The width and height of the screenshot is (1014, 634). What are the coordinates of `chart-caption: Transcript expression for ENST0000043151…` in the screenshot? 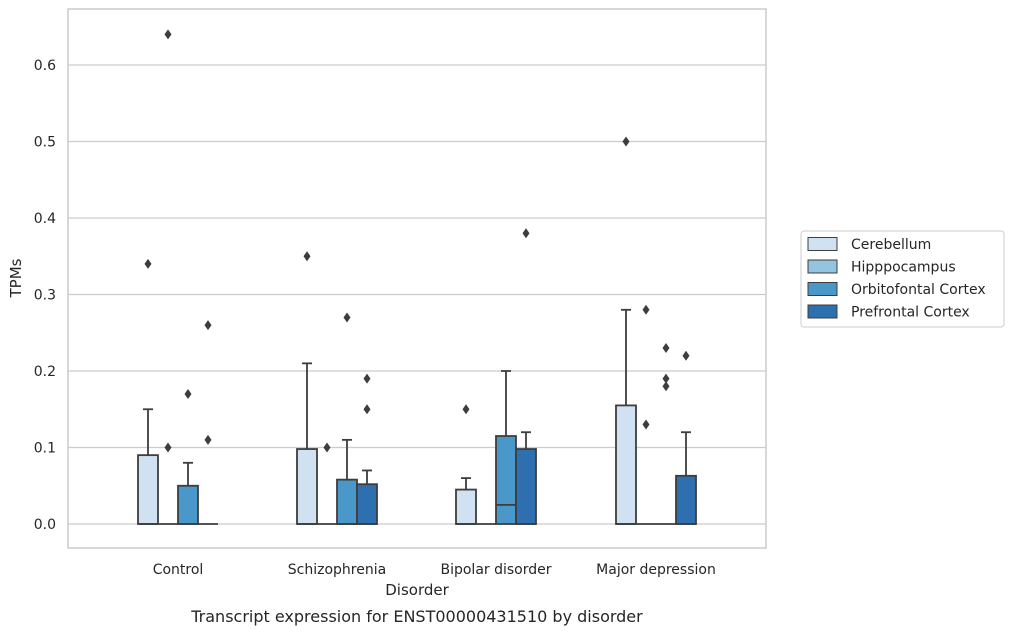 It's located at (416, 616).